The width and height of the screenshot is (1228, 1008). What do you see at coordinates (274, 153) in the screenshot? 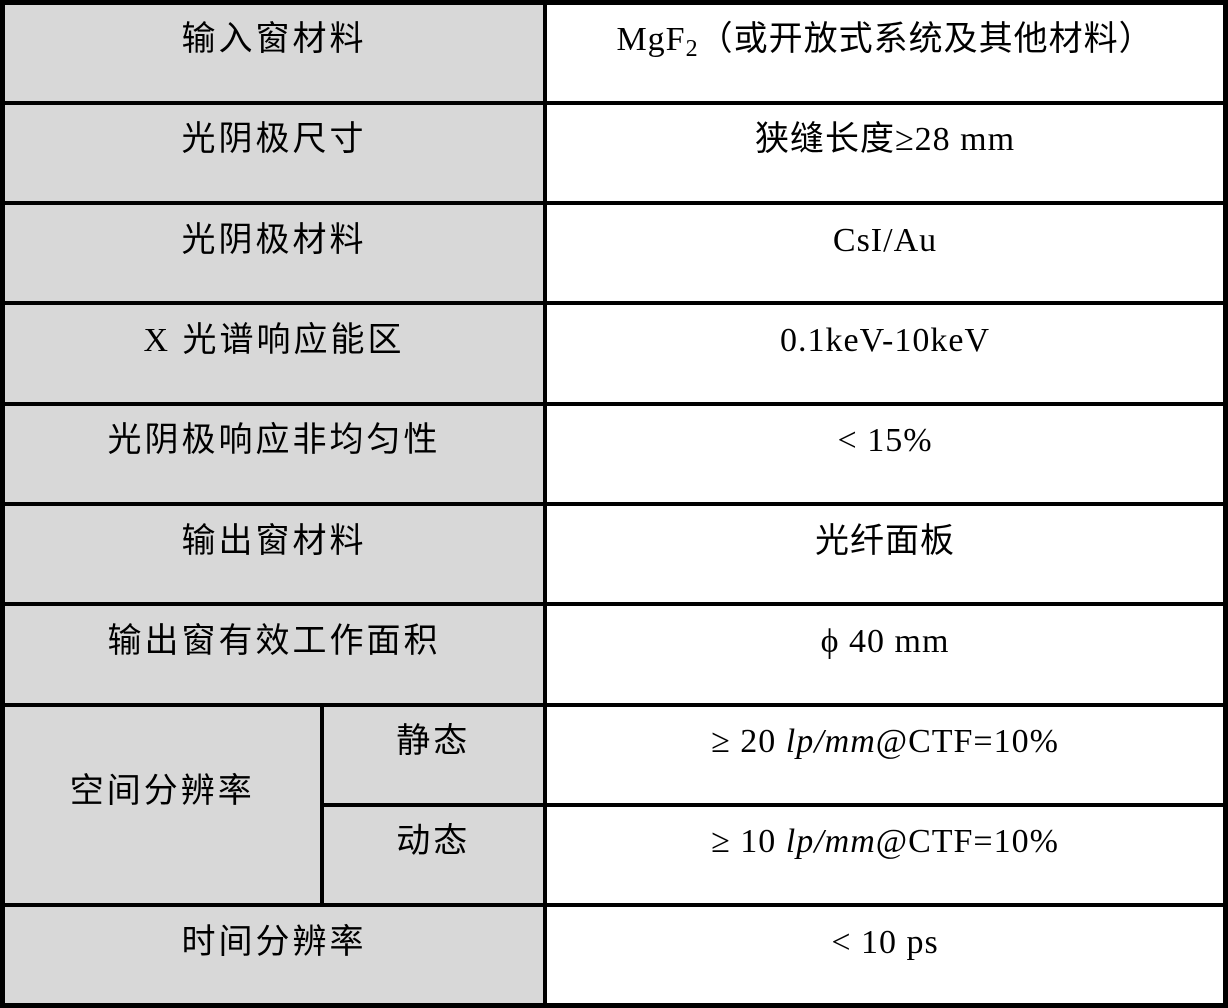
I see `label-photocathode-size: 光阴极尺寸` at bounding box center [274, 153].